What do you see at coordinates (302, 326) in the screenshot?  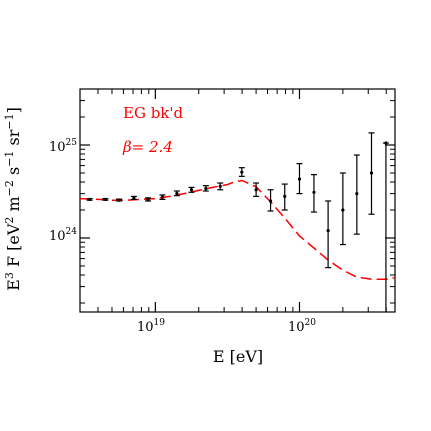 I see `x-tick-label-1e20: 1020` at bounding box center [302, 326].